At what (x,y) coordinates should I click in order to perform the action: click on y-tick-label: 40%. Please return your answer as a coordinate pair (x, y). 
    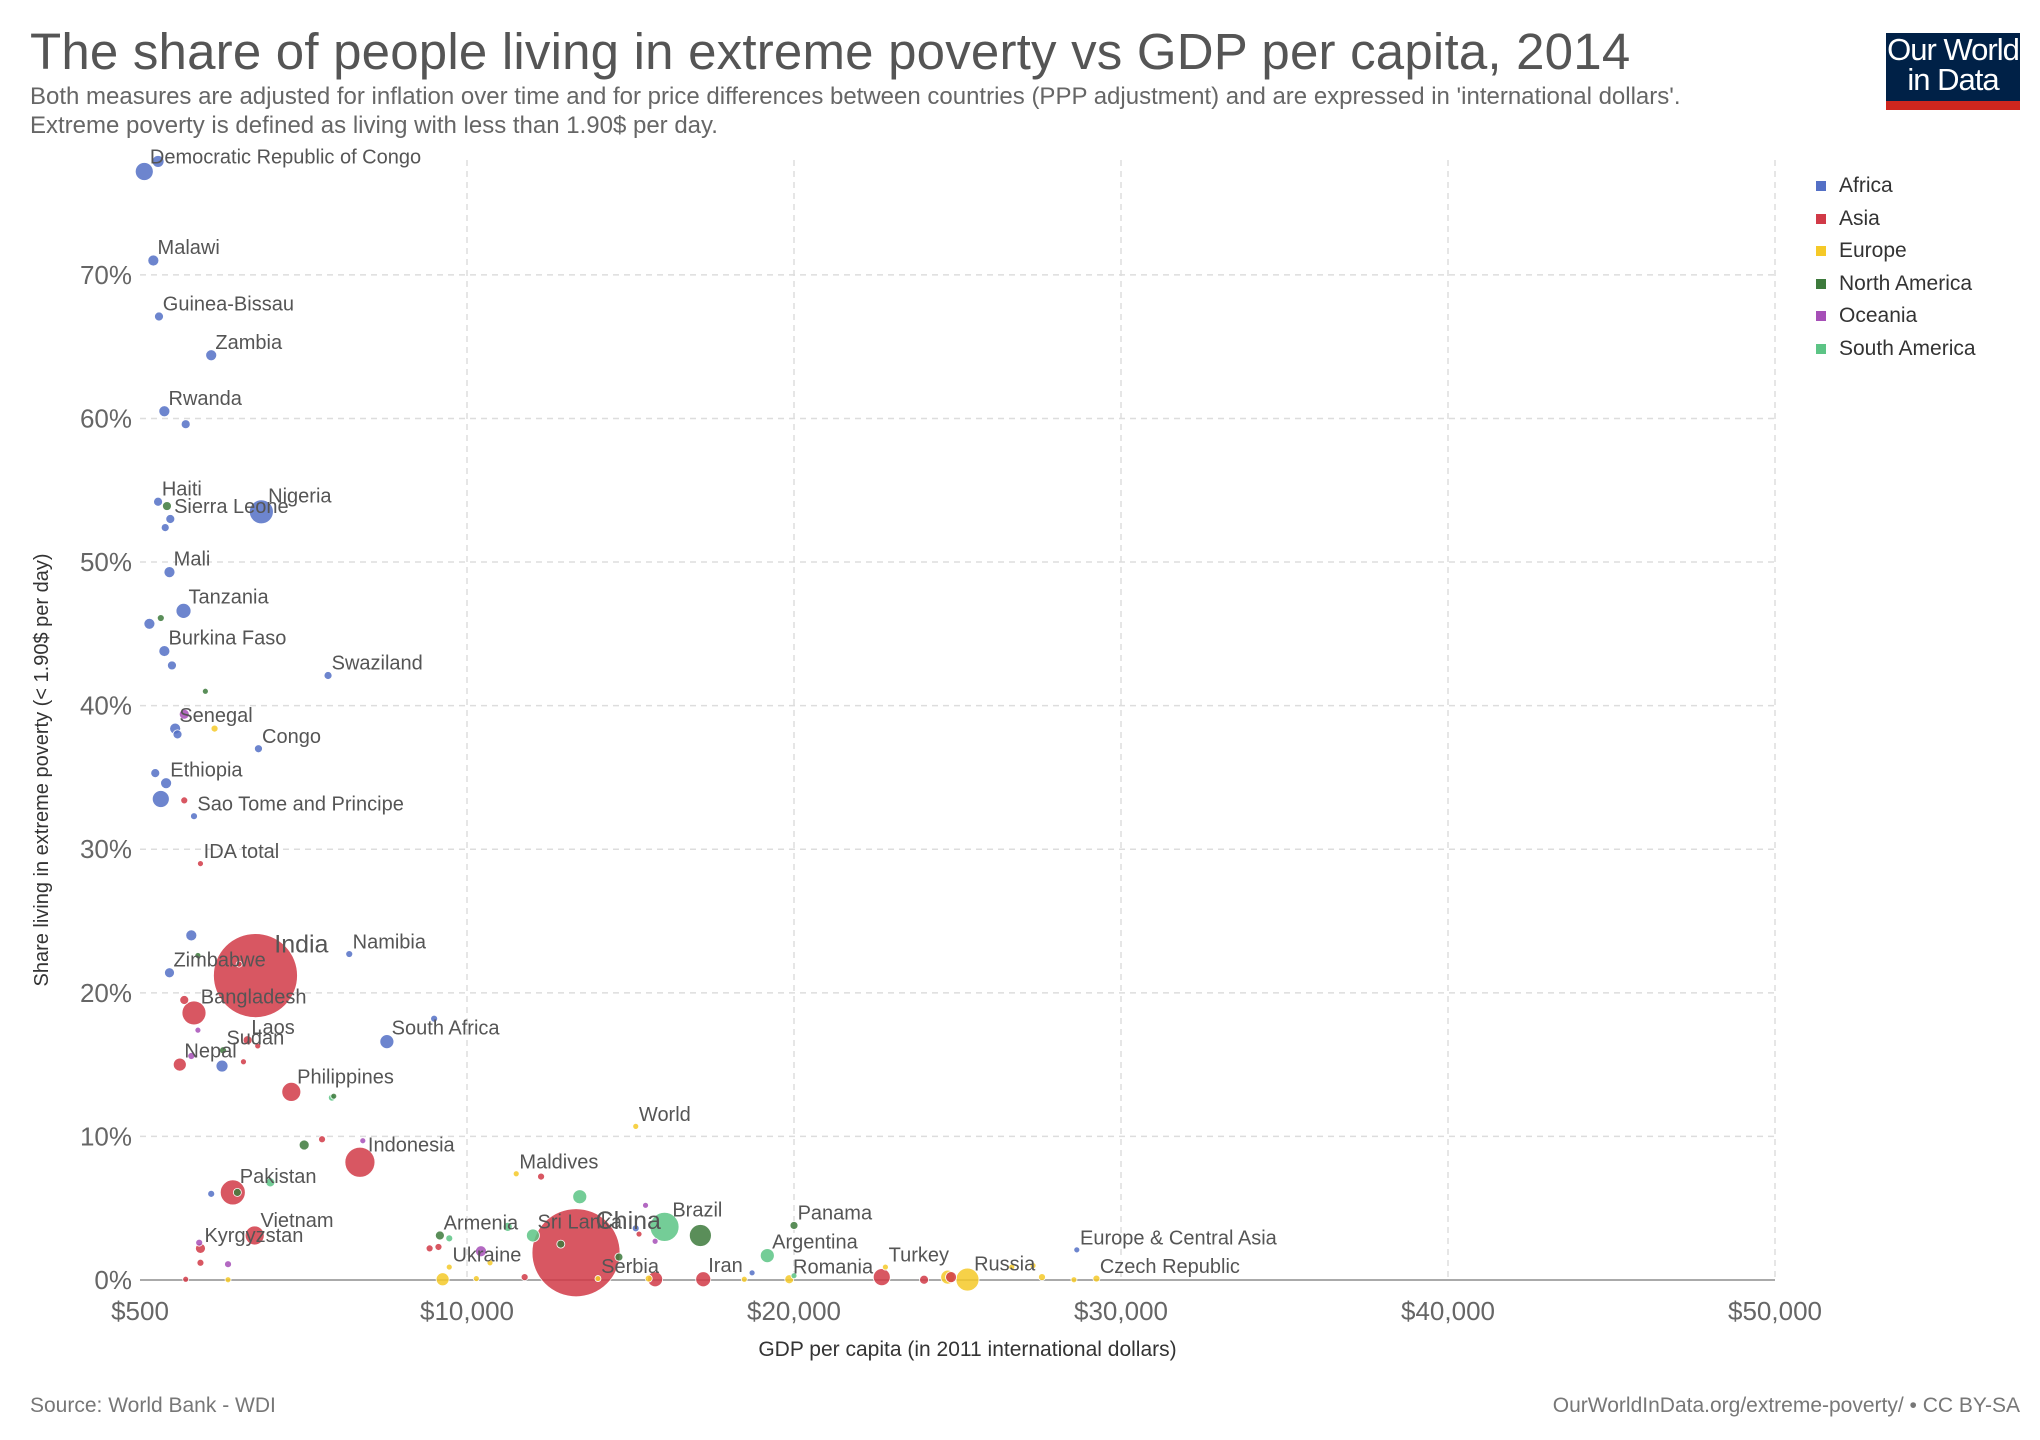
    Looking at the image, I should click on (106, 706).